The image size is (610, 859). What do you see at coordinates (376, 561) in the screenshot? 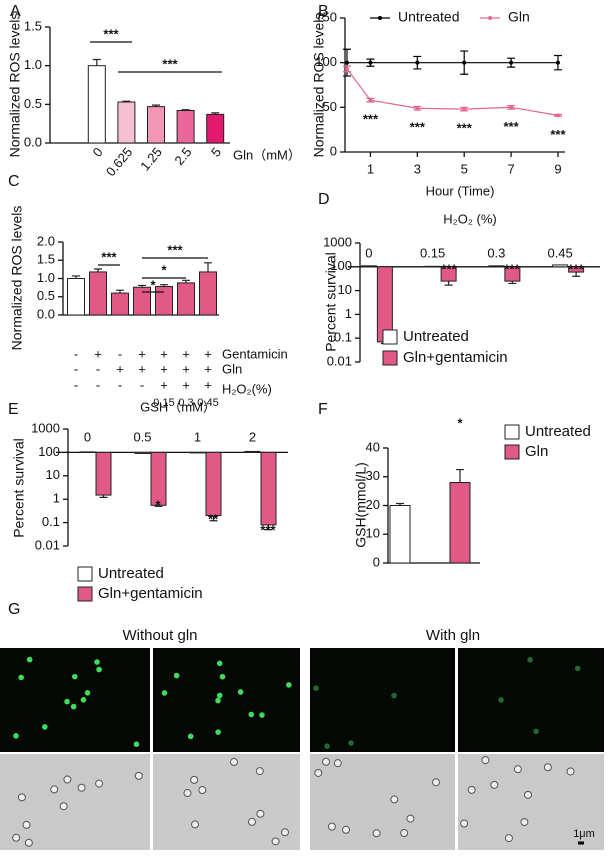
I see `y-tick-label: 0` at bounding box center [376, 561].